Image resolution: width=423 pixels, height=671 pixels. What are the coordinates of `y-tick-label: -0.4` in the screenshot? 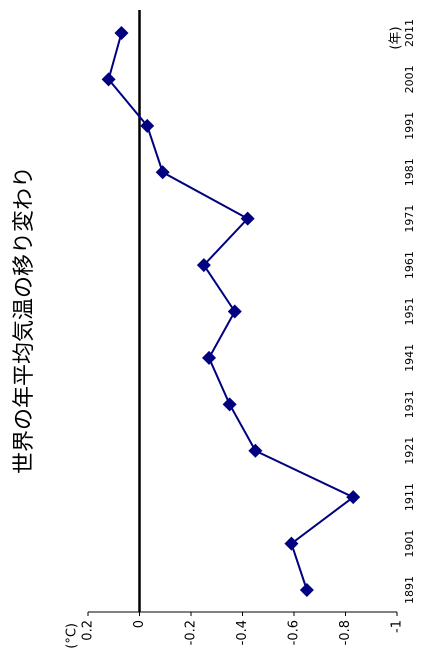 It's located at (242, 632).